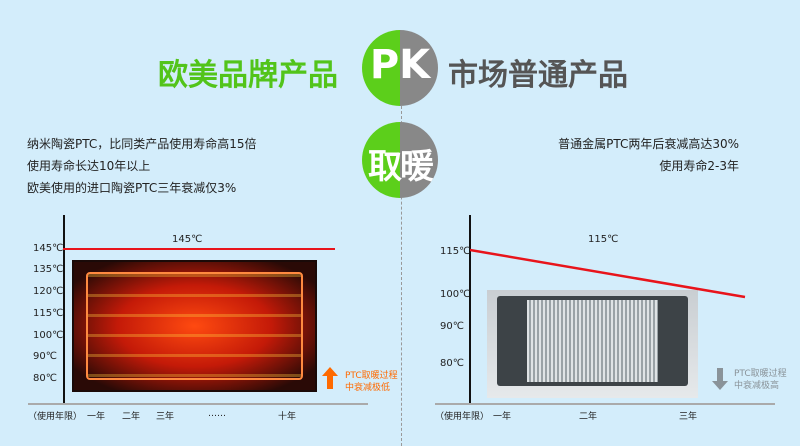  What do you see at coordinates (603, 239) in the screenshot?
I see `right-line-label: 115℃` at bounding box center [603, 239].